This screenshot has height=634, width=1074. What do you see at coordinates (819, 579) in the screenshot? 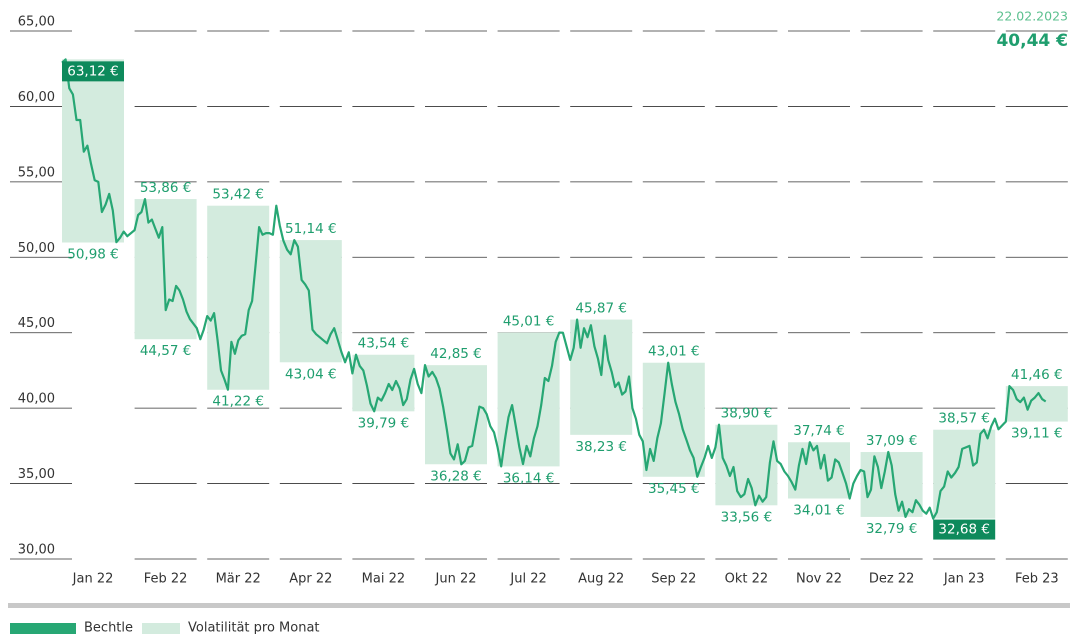
I see `x-tick-label: Nov 22` at bounding box center [819, 579].